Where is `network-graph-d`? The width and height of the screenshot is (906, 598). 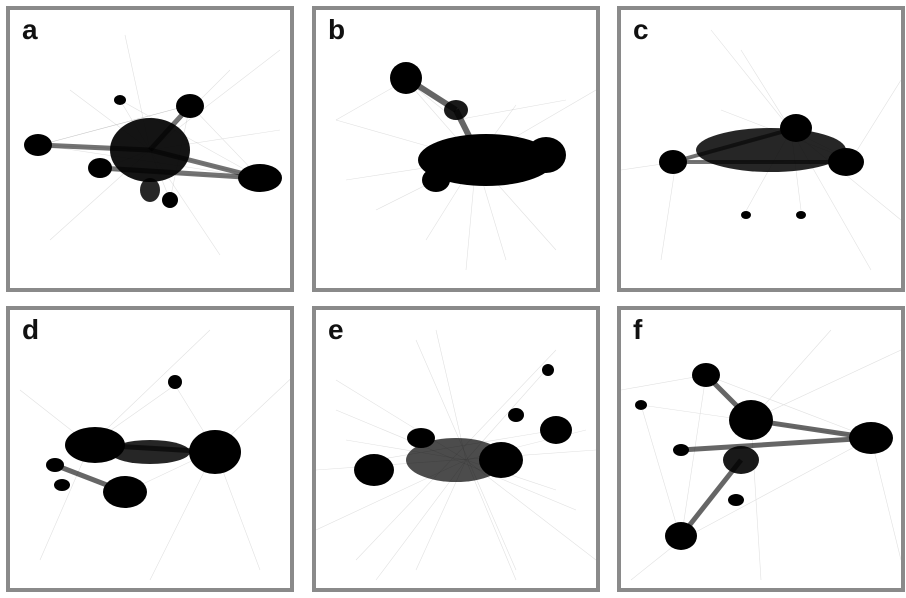
network-graph-d is located at coordinates (154, 455).